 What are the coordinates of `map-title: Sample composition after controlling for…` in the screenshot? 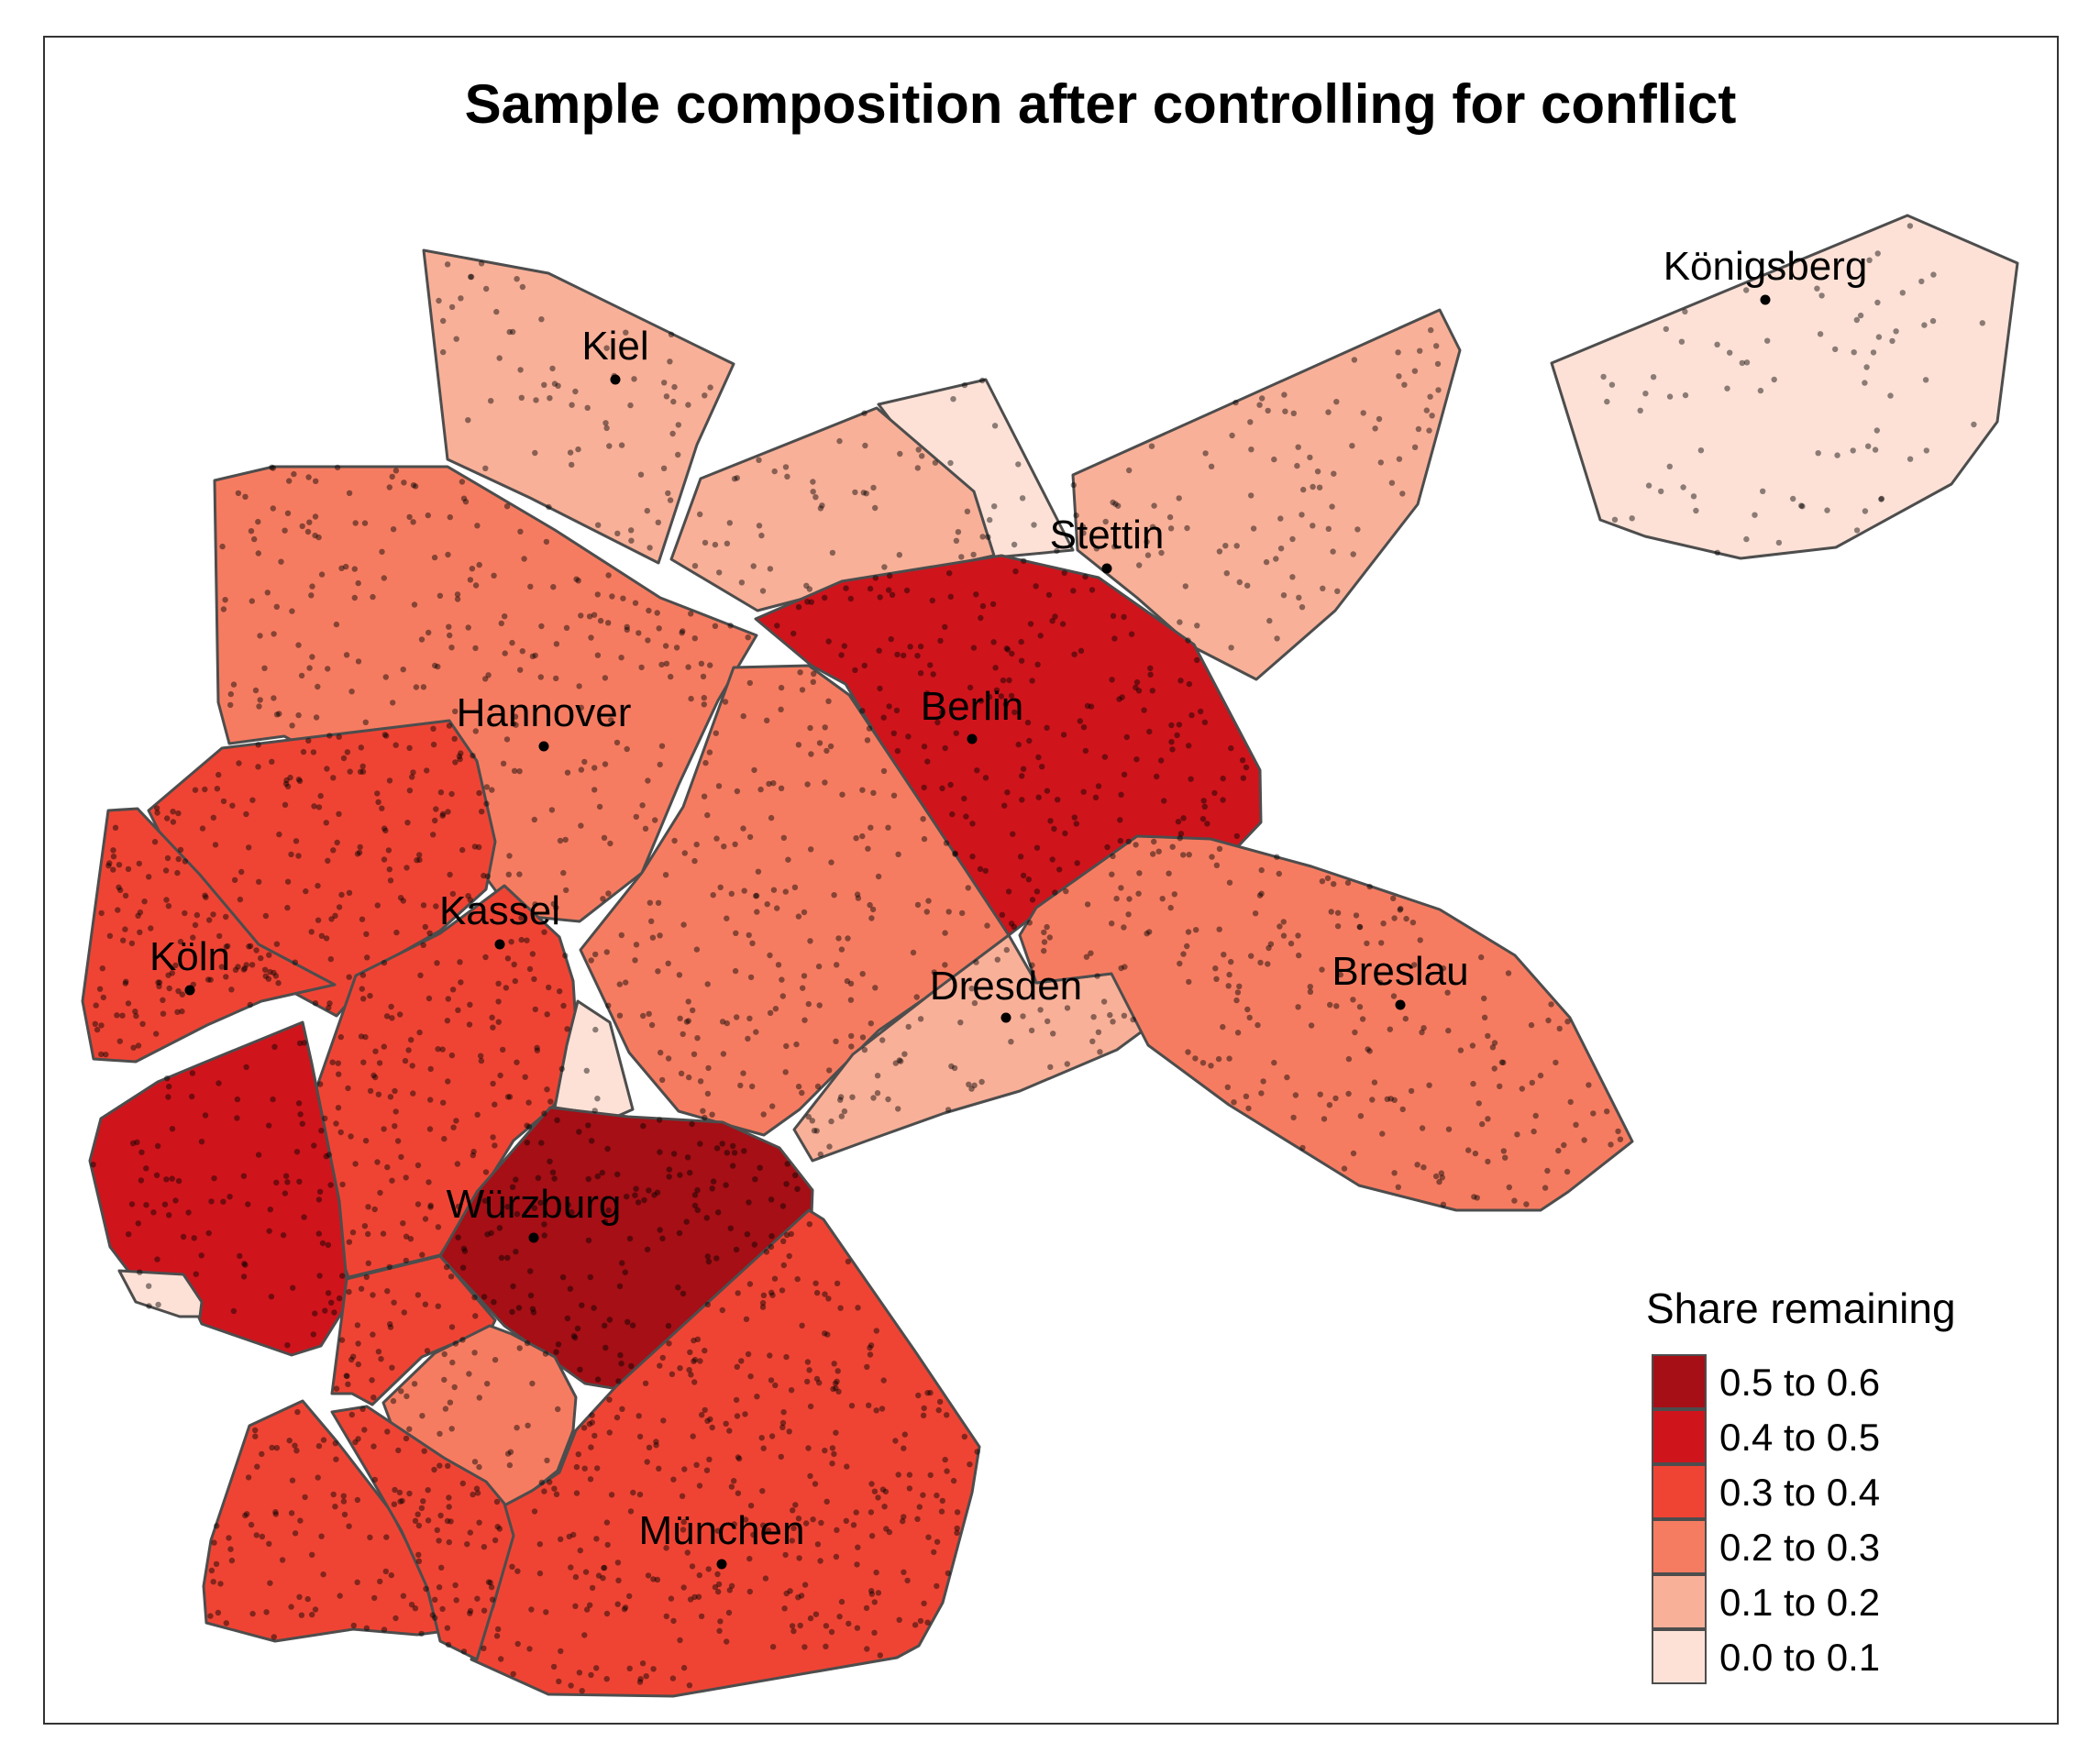 It's located at (1101, 104).